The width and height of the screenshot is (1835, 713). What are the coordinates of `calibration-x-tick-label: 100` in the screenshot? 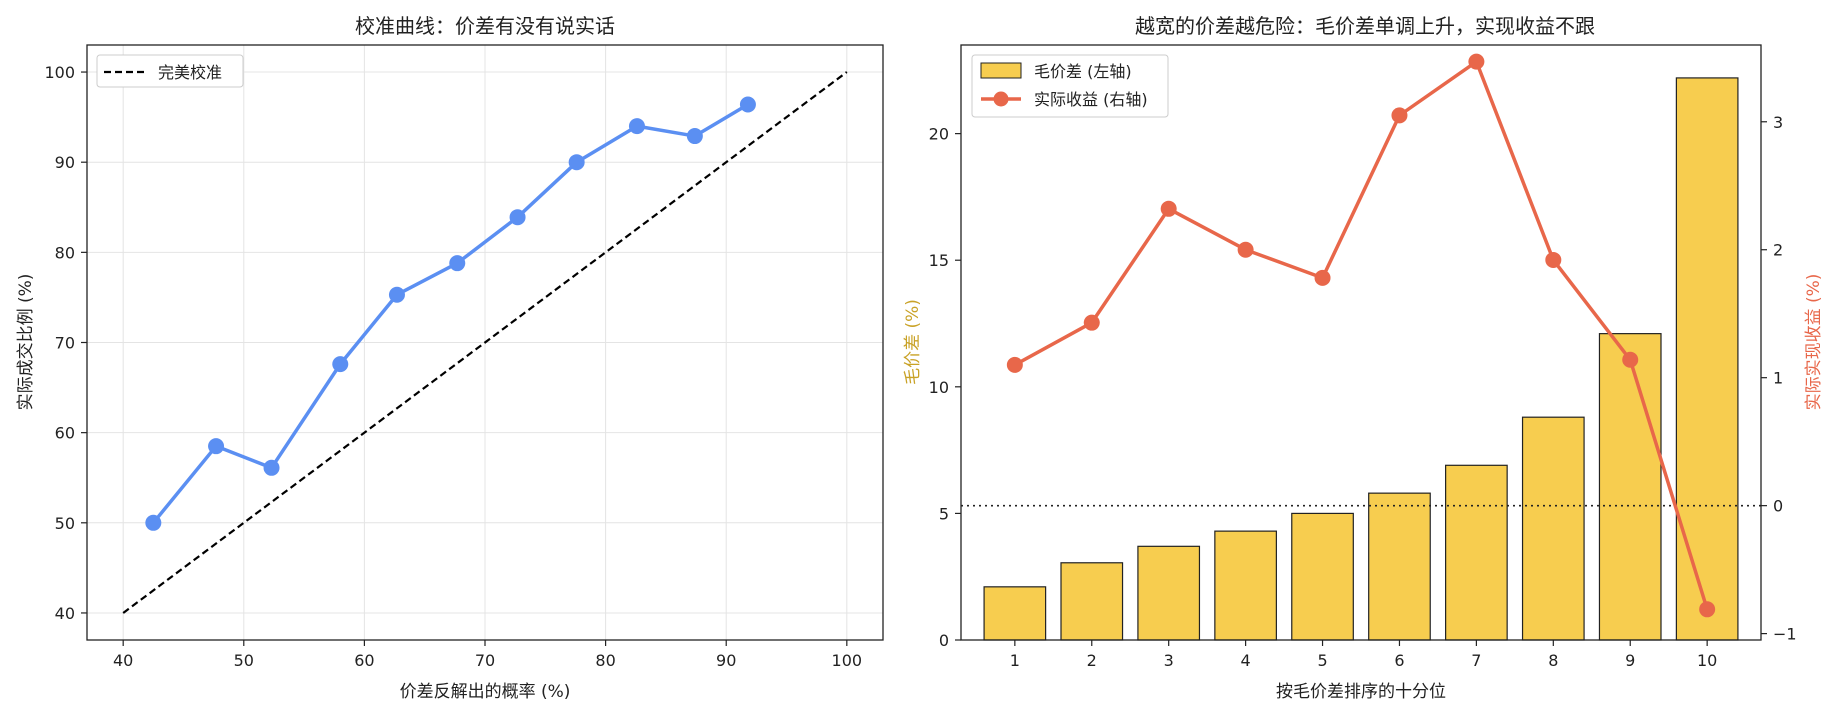 It's located at (847, 660).